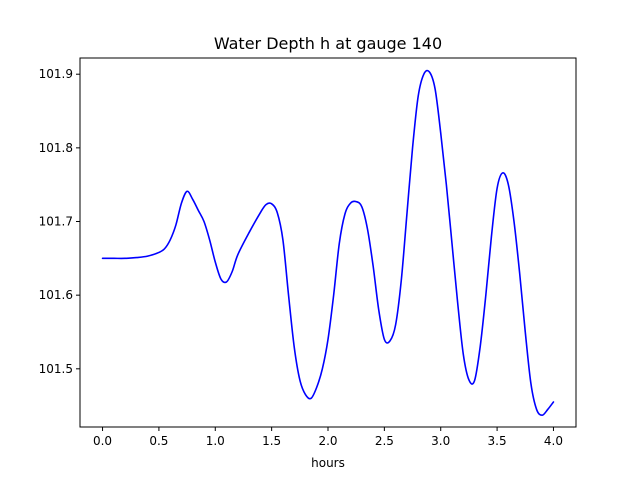  What do you see at coordinates (384, 441) in the screenshot?
I see `x-tick-label: 2.5` at bounding box center [384, 441].